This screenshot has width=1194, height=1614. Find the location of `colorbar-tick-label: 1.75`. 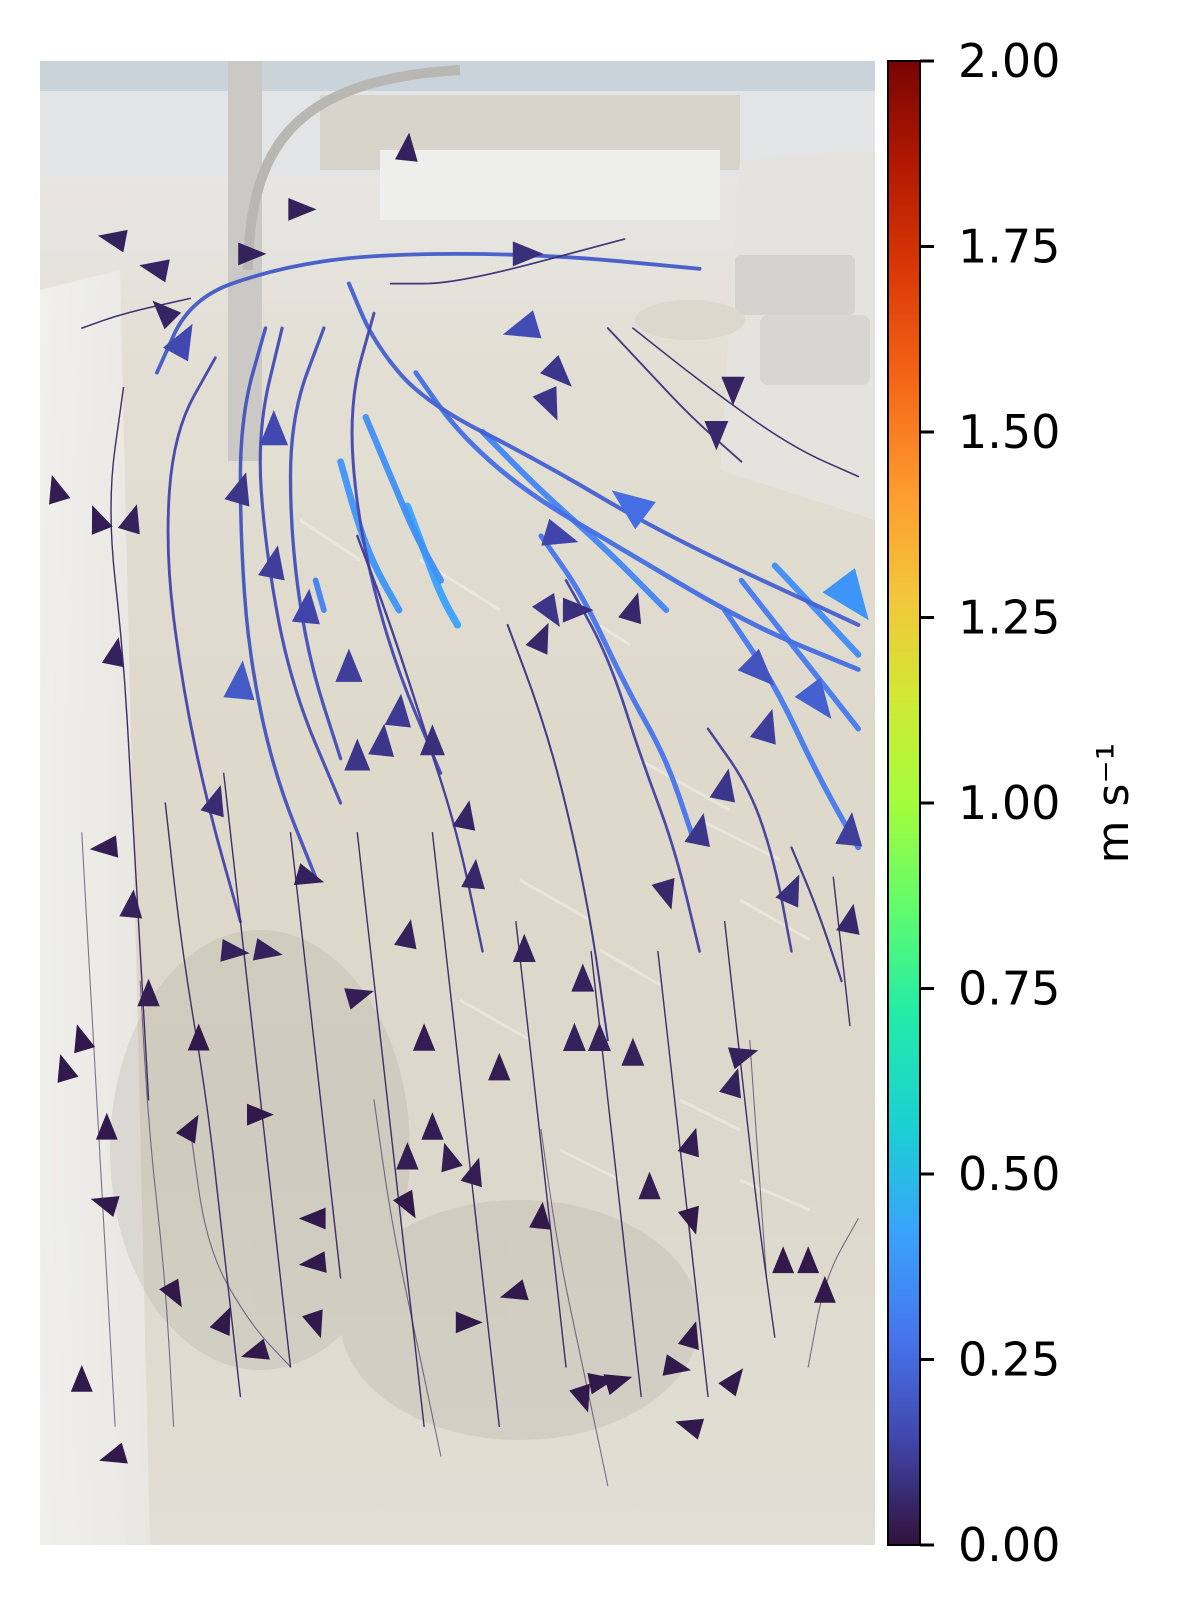

colorbar-tick-label: 1.75 is located at coordinates (1009, 247).